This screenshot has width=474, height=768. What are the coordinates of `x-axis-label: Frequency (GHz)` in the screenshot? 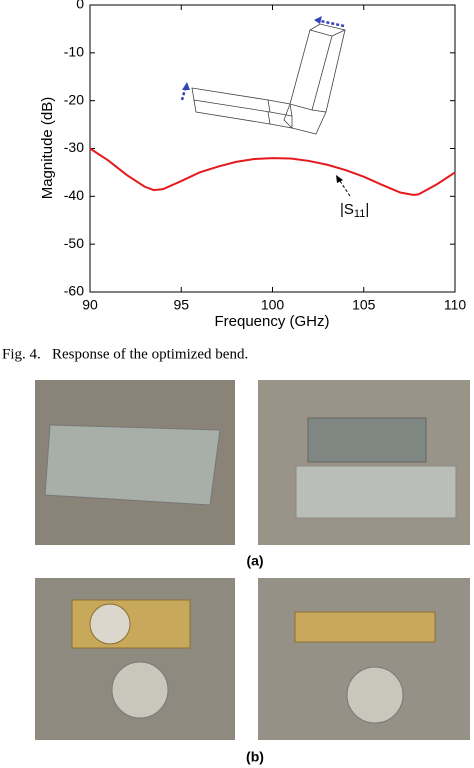 It's located at (271, 321).